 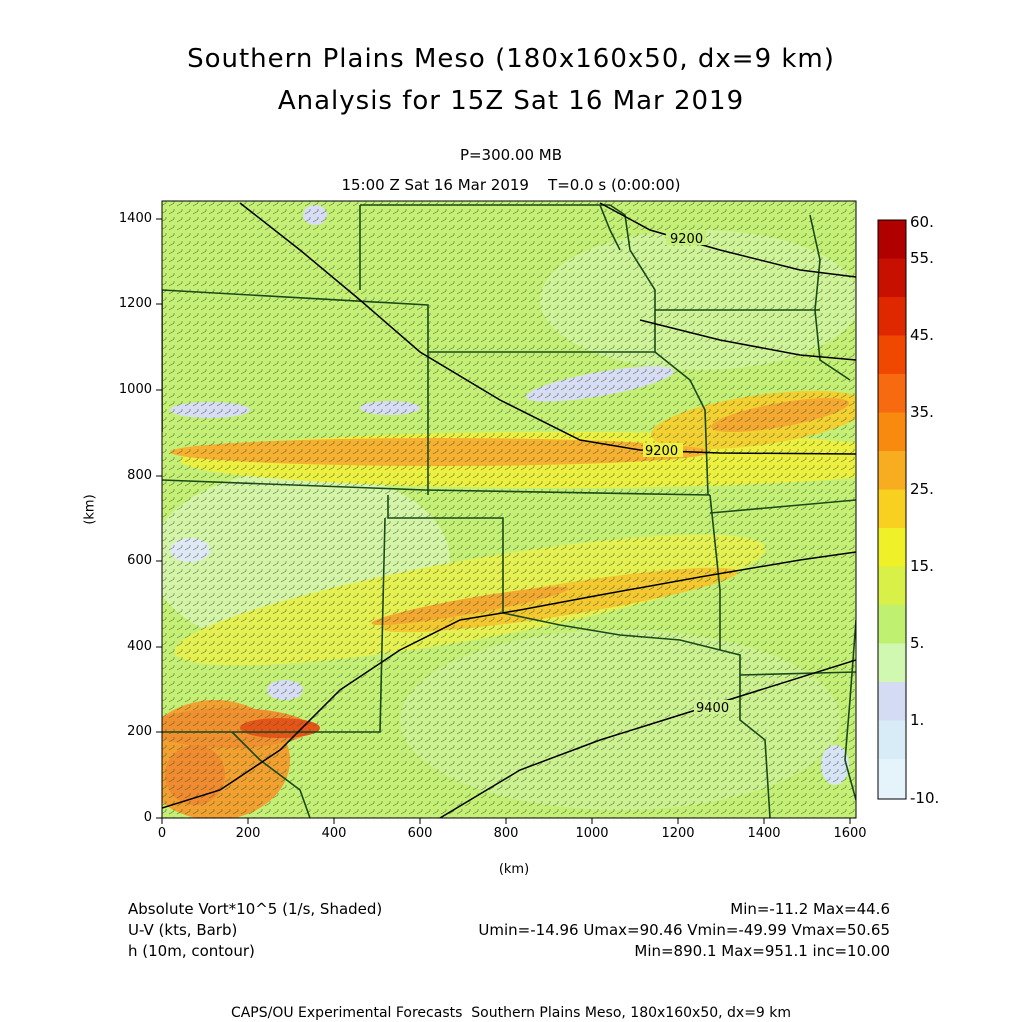 I want to click on y-tick-1400: 1400, so click(x=135, y=218).